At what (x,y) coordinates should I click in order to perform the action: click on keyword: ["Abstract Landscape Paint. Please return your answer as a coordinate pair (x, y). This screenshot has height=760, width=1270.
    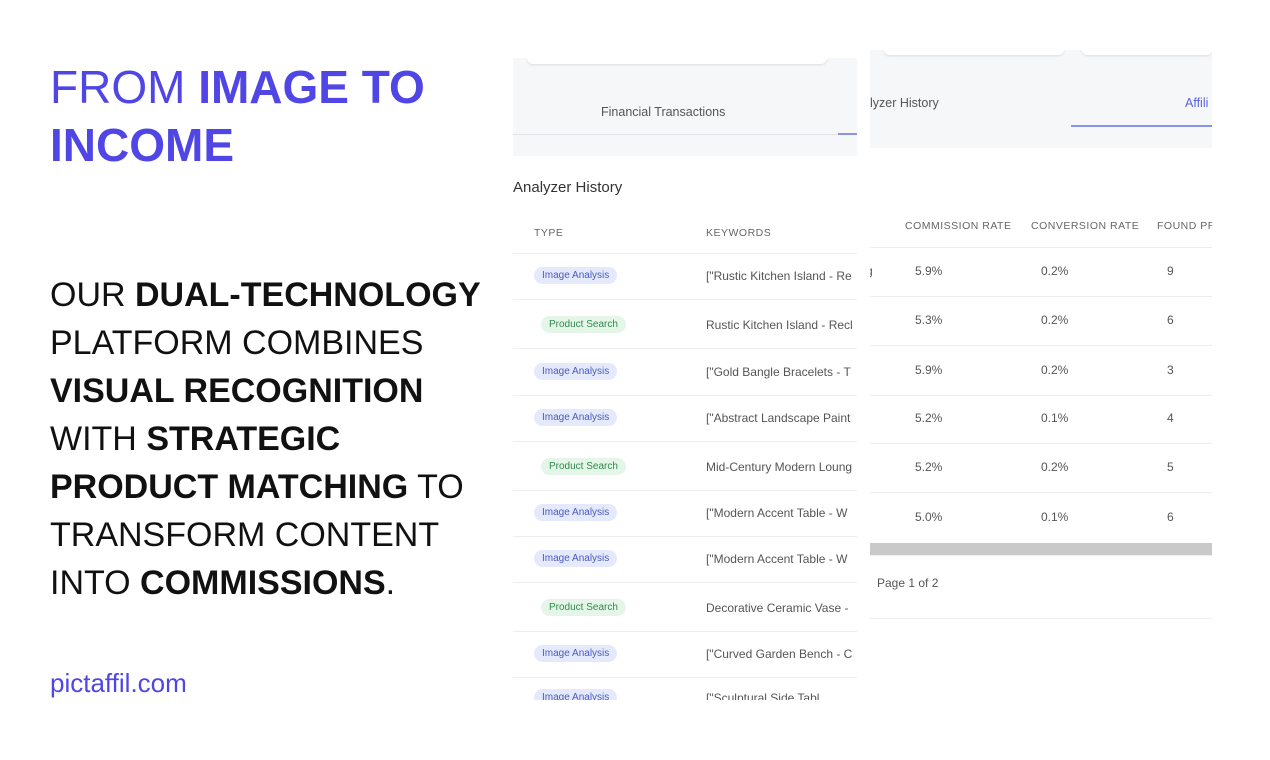
    Looking at the image, I should click on (778, 418).